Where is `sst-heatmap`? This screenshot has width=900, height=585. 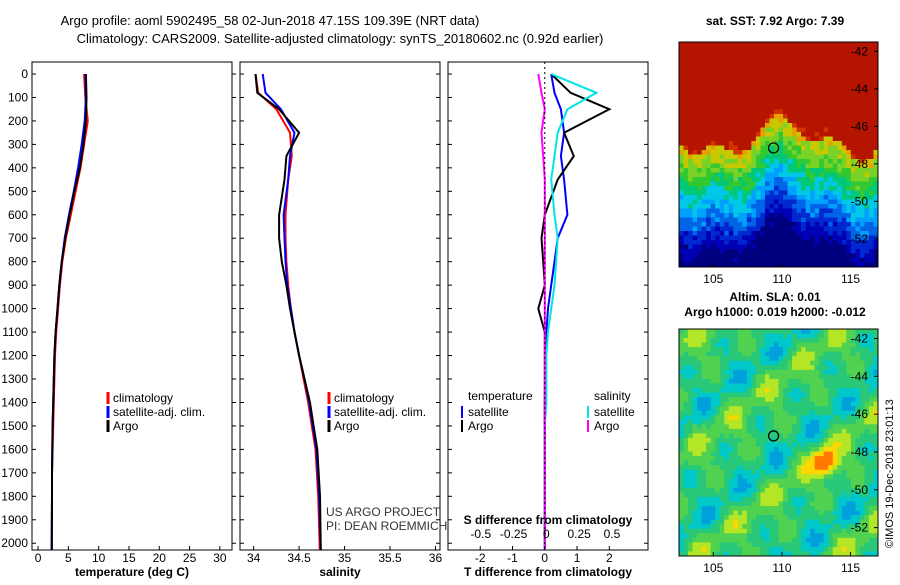 sst-heatmap is located at coordinates (778, 154).